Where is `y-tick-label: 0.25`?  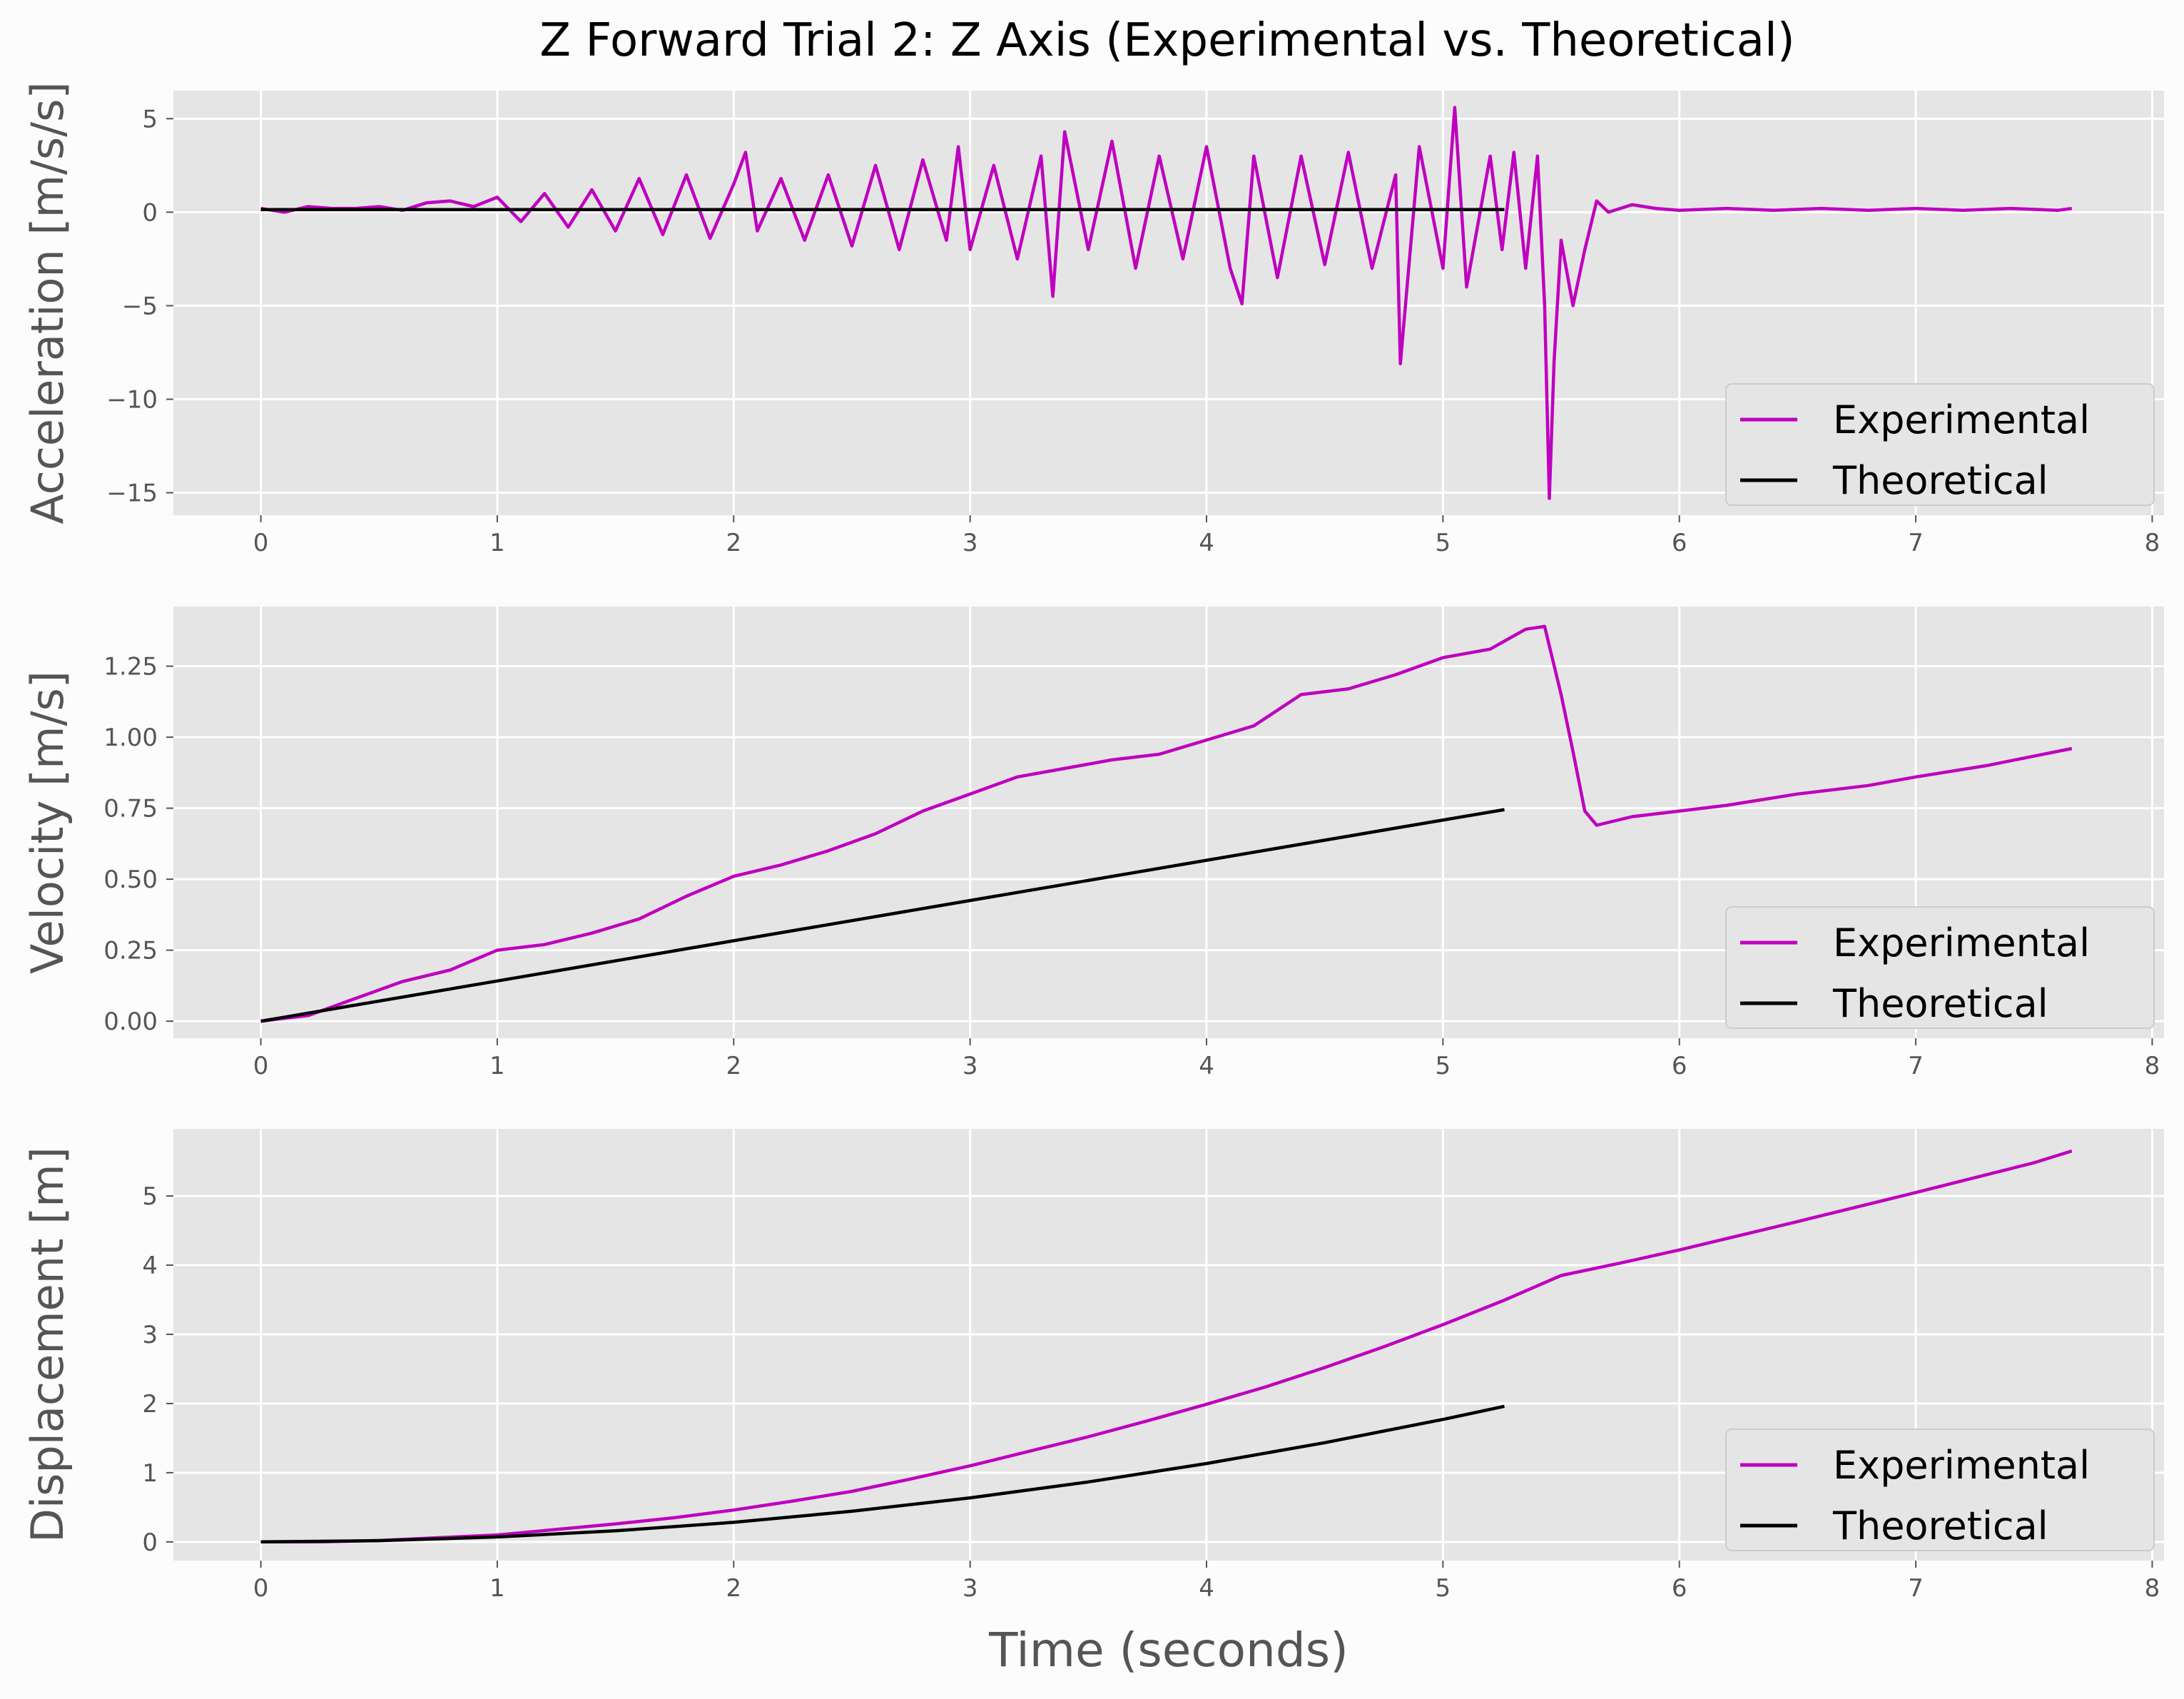
y-tick-label: 0.25 is located at coordinates (130, 951).